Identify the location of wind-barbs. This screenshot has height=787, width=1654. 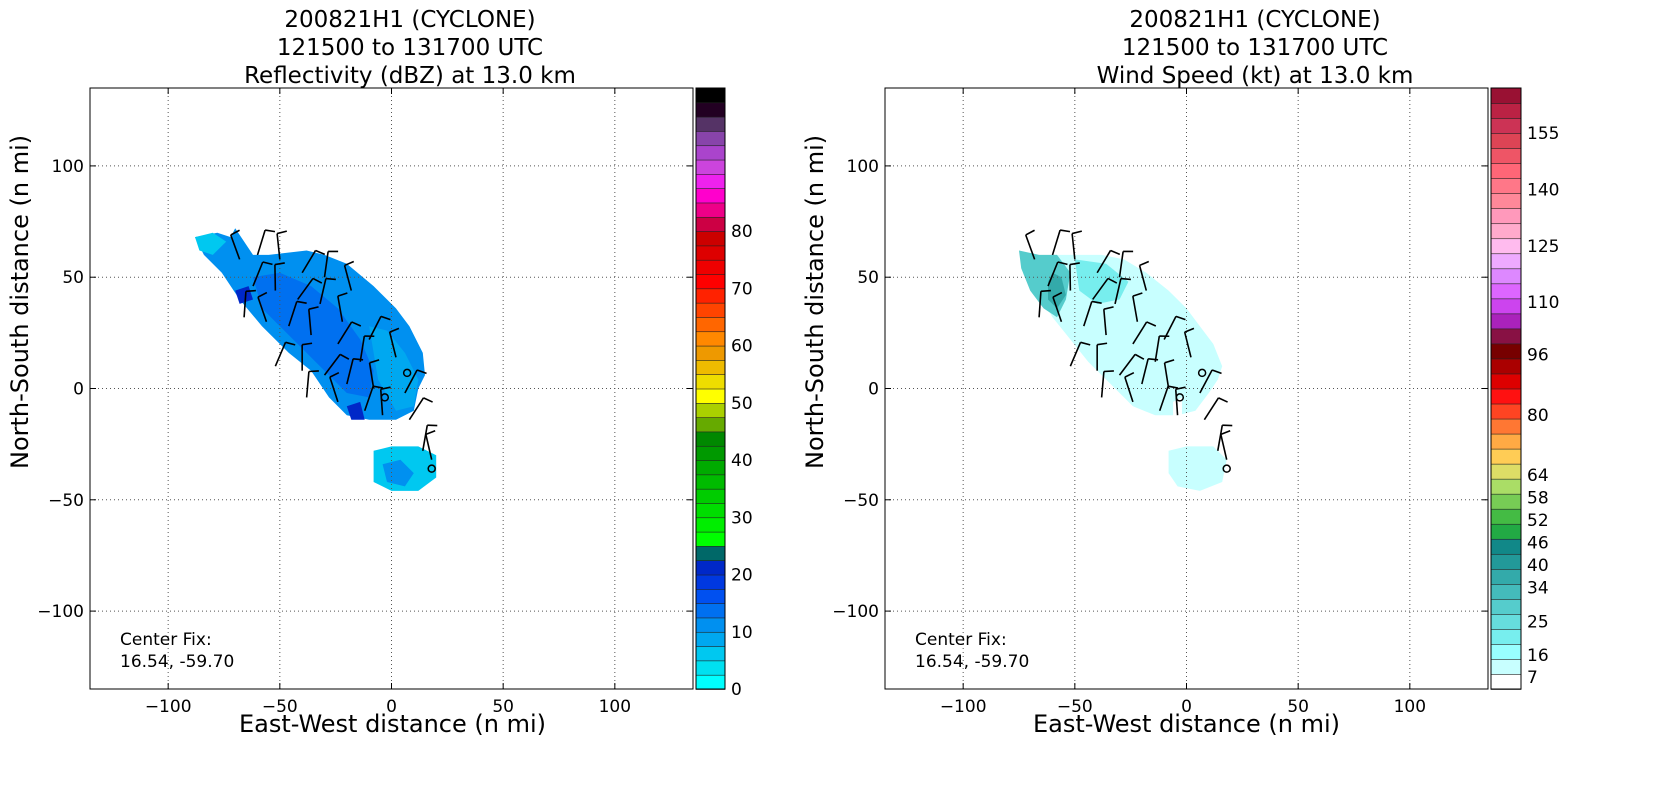
(1128, 351).